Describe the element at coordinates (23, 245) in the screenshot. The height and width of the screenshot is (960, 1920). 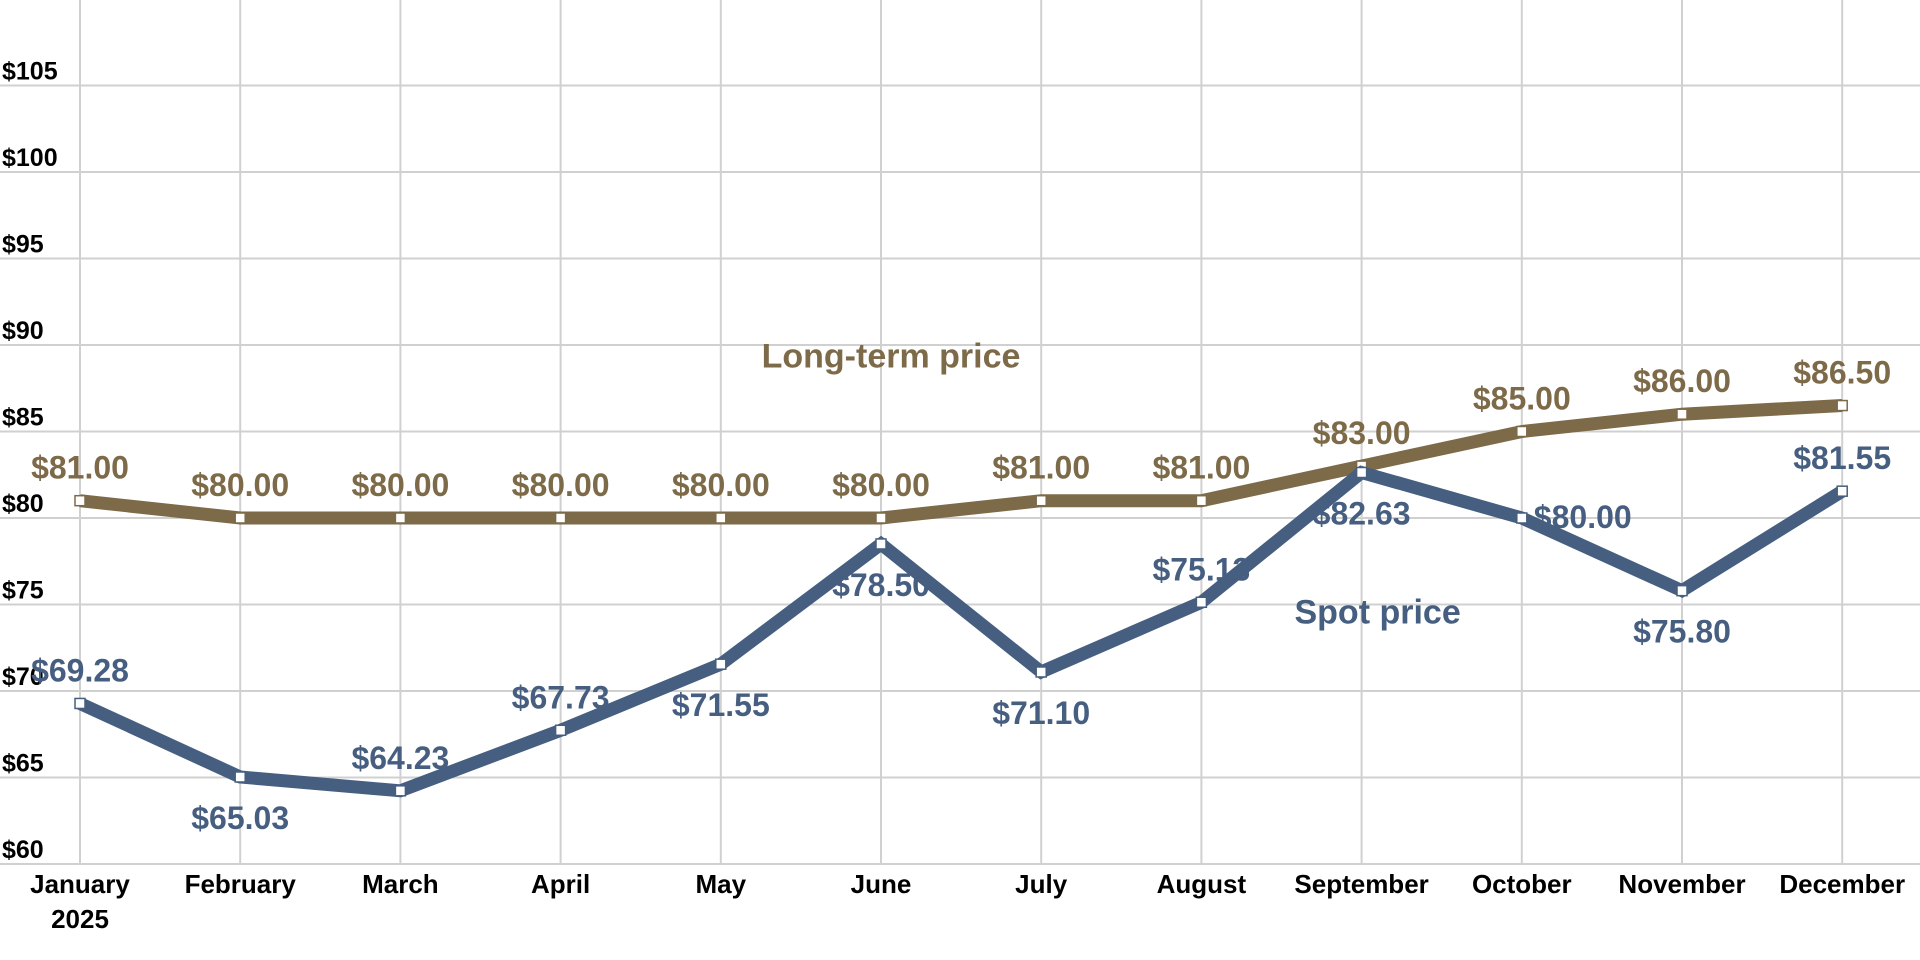
I see `y-tick-label: $95` at that location.